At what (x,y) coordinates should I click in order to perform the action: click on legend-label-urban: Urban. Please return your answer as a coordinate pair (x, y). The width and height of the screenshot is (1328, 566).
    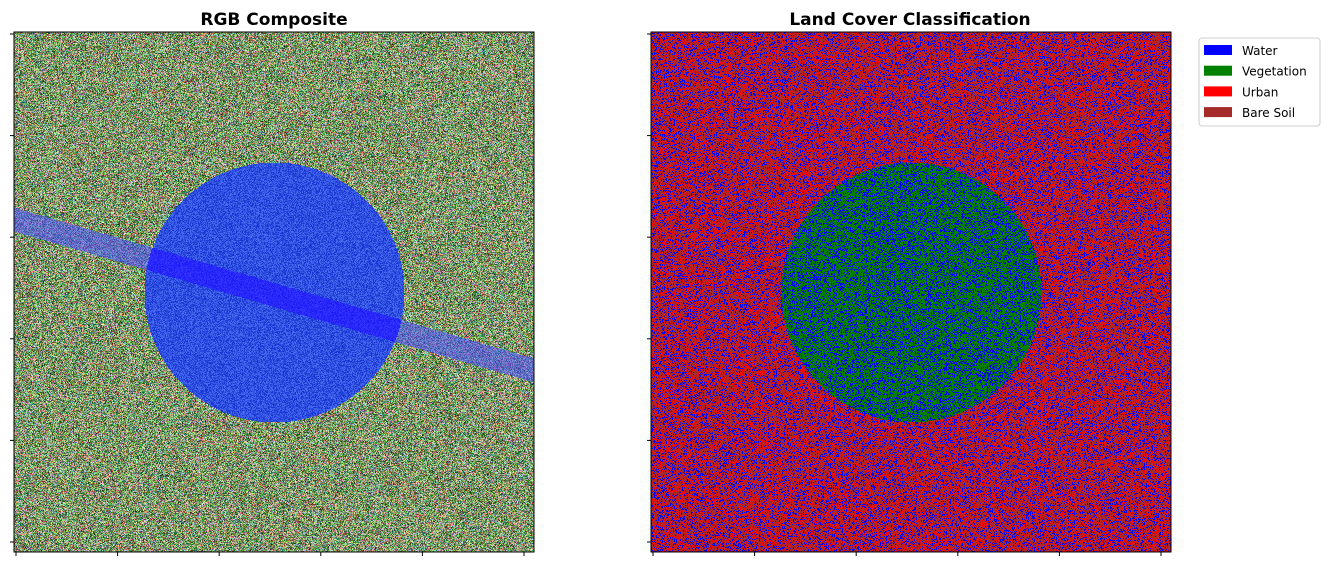
    Looking at the image, I should click on (1260, 92).